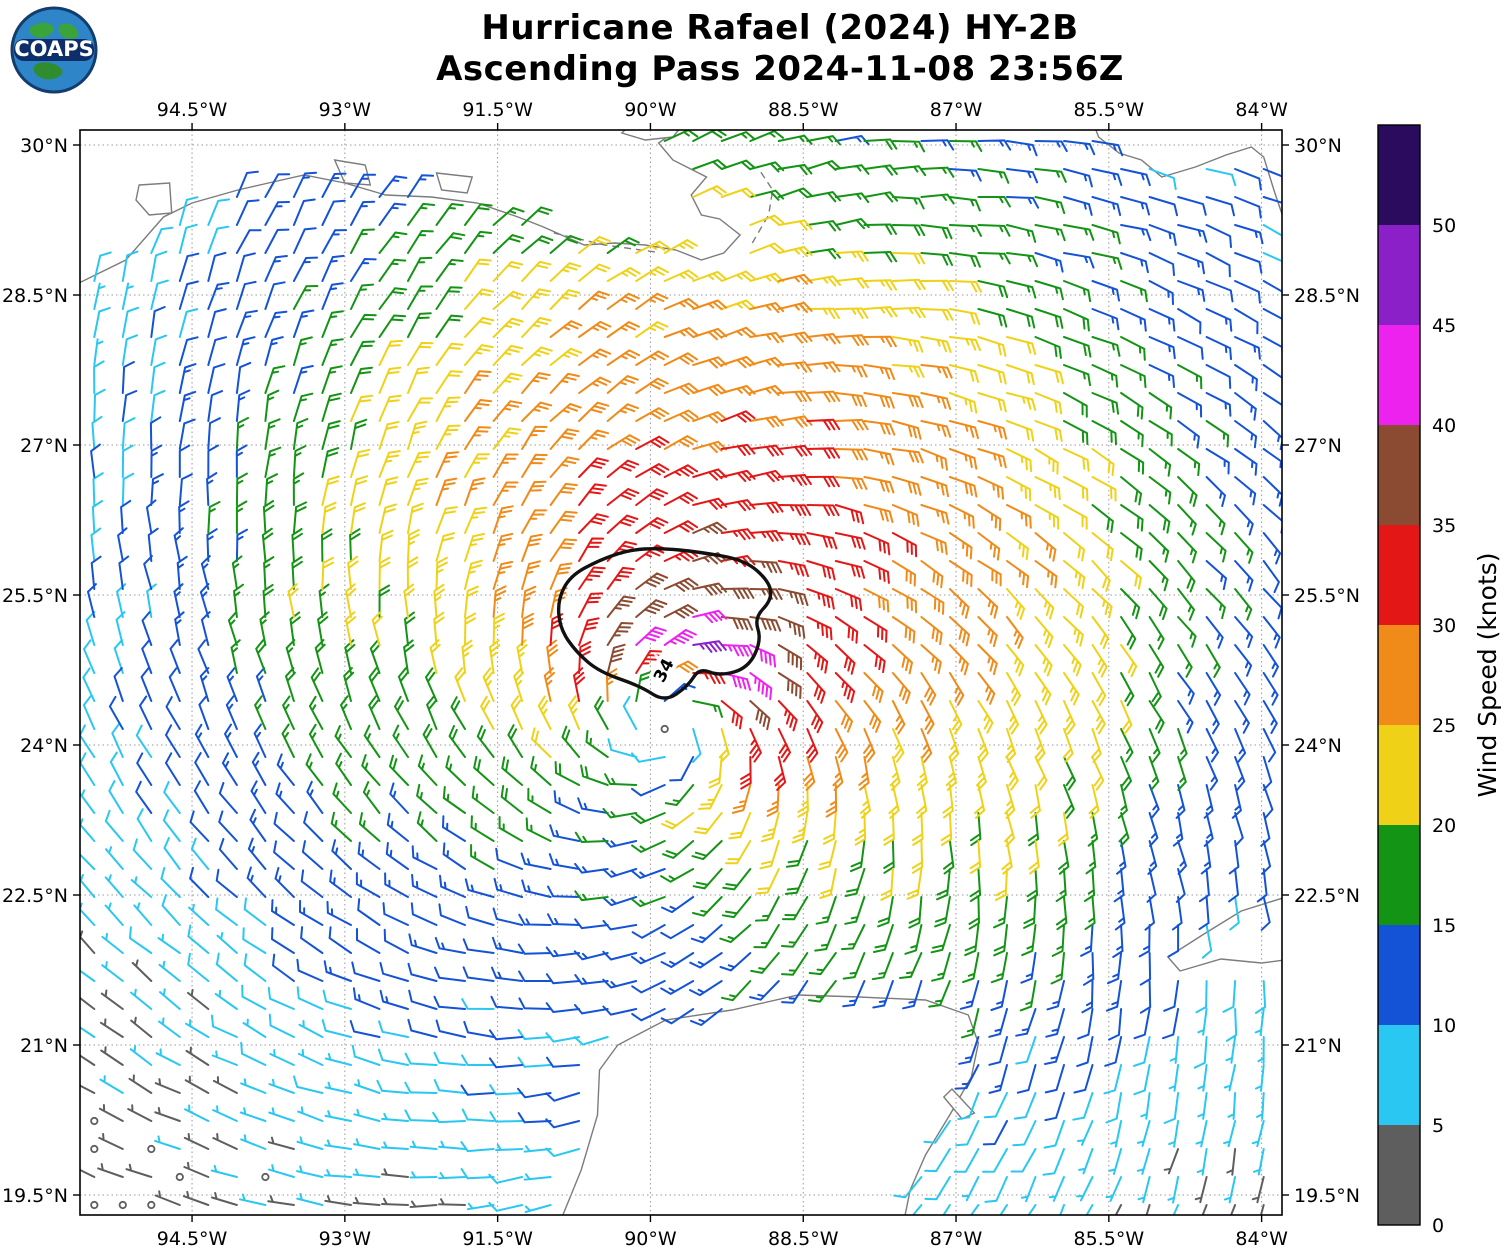 The image size is (1512, 1255). Describe the element at coordinates (345, 1239) in the screenshot. I see `x-tick-label-bottom: 93°W` at that location.